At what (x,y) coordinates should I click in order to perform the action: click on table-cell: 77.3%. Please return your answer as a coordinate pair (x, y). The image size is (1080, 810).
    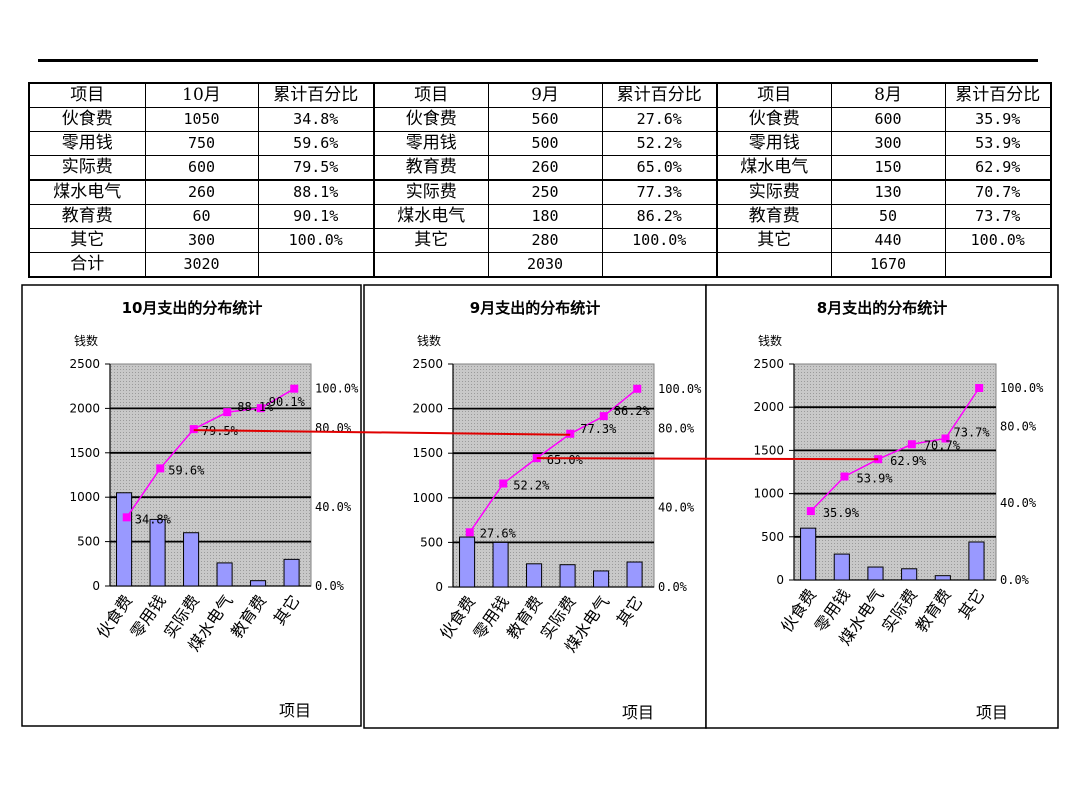
    Looking at the image, I should click on (659, 191).